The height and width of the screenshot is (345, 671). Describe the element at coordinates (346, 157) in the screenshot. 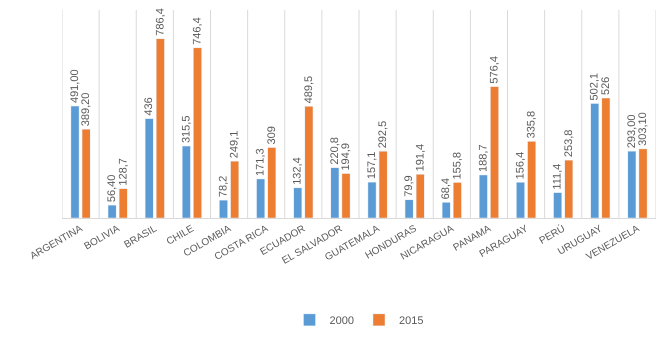

I see `data-label: 194,9` at that location.